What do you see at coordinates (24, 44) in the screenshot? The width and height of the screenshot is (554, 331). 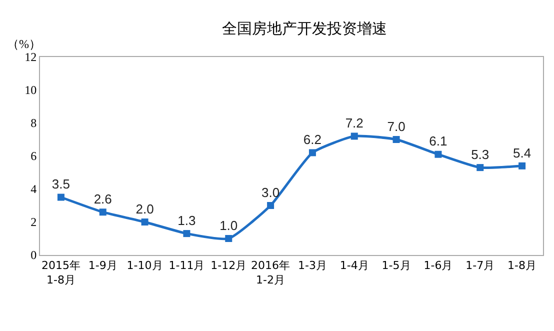 I see `y-axis-title: （%）` at bounding box center [24, 44].